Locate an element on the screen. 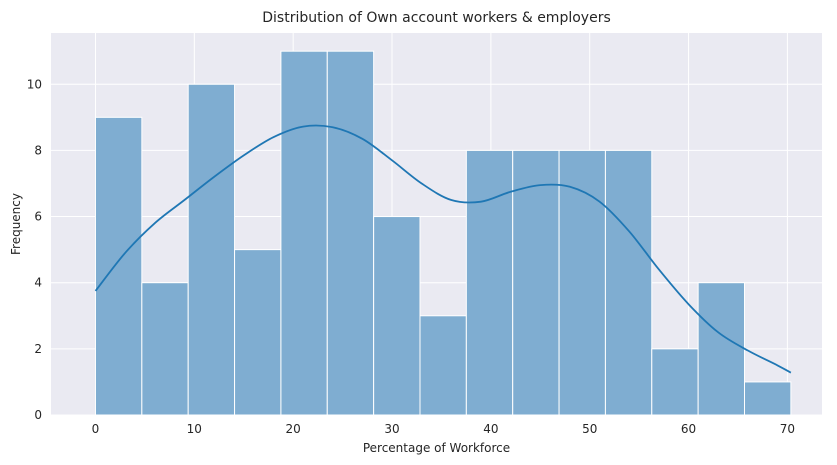 Image resolution: width=837 pixels, height=465 pixels. x-tick-label: 50 is located at coordinates (589, 429).